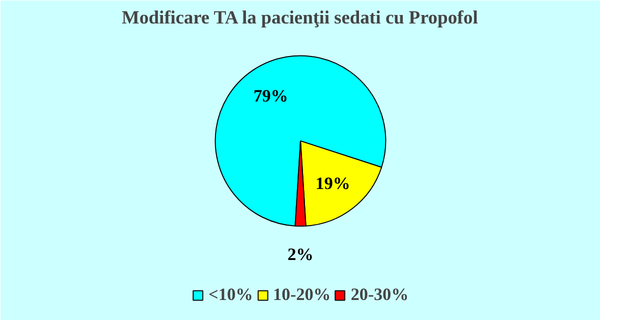 The height and width of the screenshot is (332, 623). I want to click on legend-label: <10%, so click(230, 295).